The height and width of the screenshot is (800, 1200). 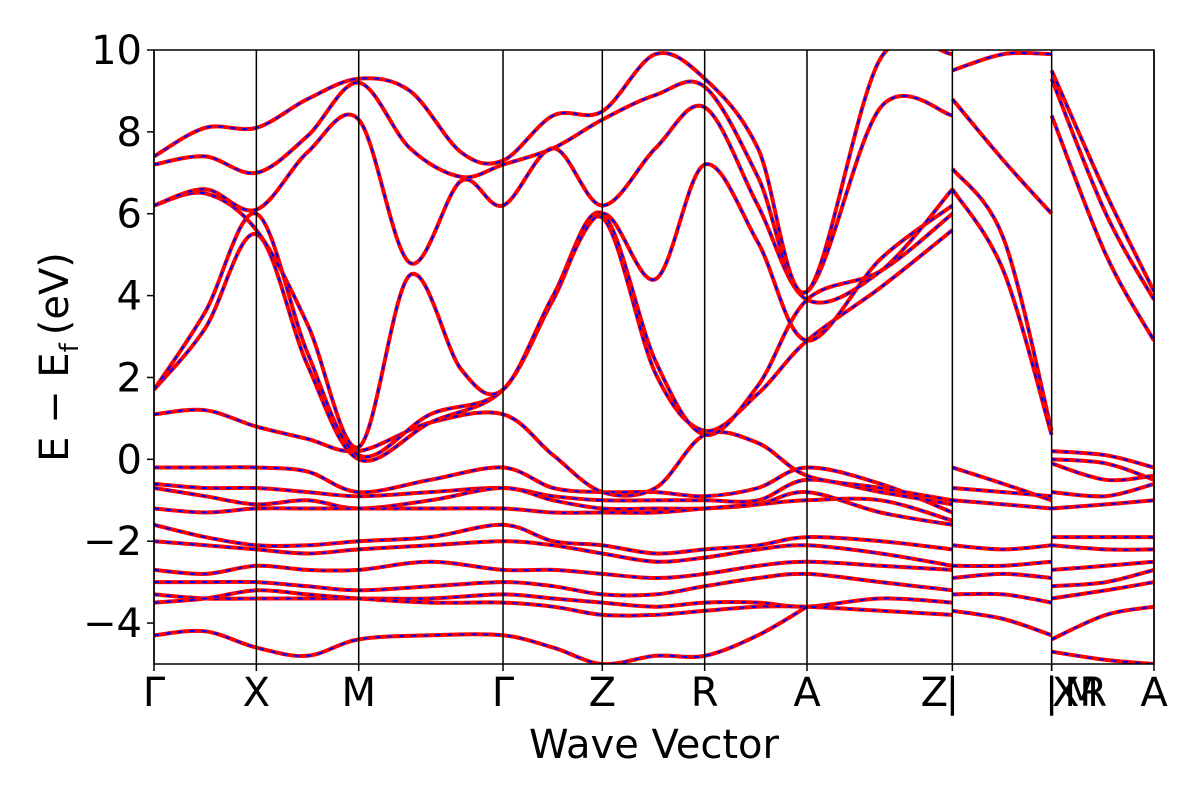 What do you see at coordinates (129, 133) in the screenshot?
I see `y-tick-label-1: 8` at bounding box center [129, 133].